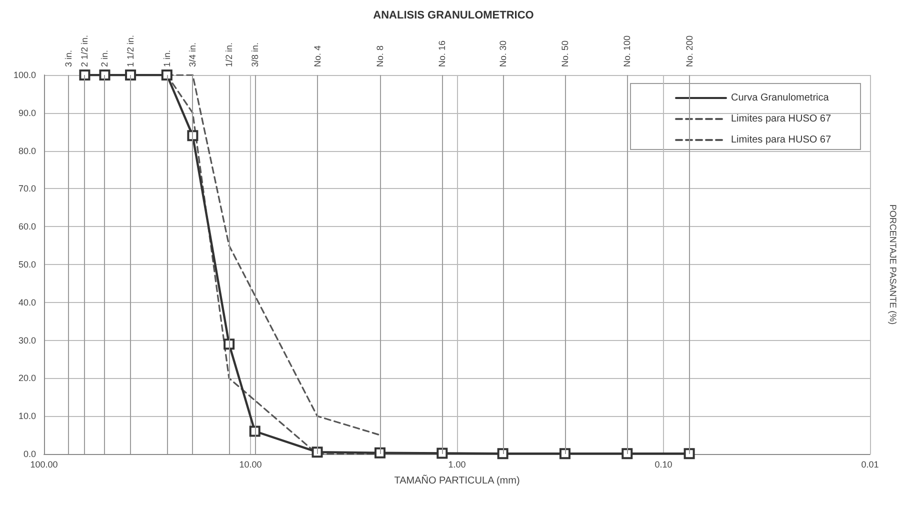 Image resolution: width=907 pixels, height=523 pixels. I want to click on y-tick-label: 50.0, so click(27, 265).